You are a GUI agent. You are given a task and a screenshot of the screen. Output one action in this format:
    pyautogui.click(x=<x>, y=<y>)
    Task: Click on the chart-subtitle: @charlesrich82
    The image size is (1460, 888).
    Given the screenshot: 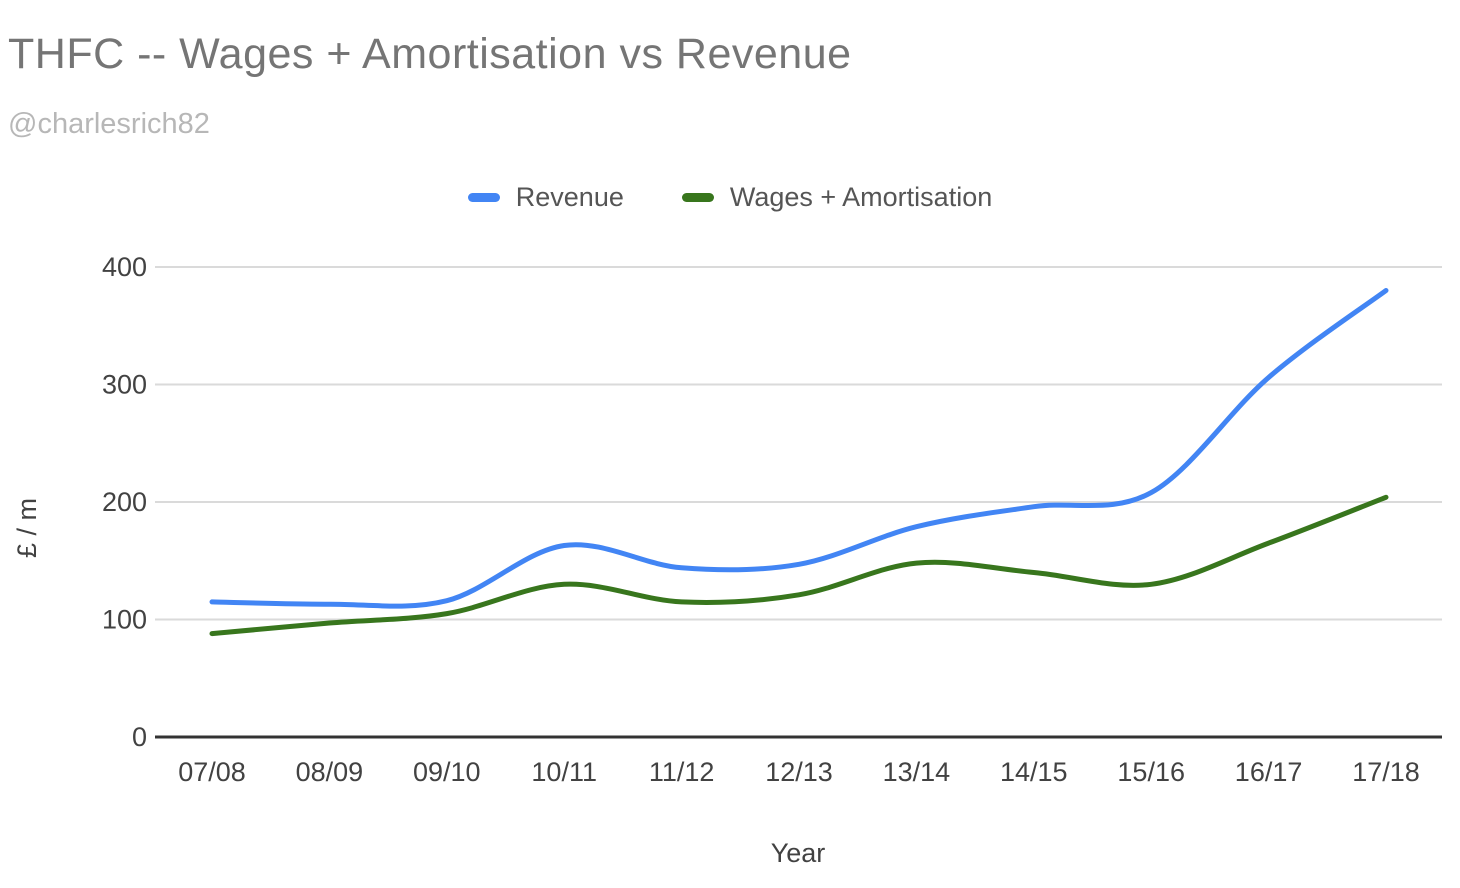 What is the action you would take?
    pyautogui.click(x=109, y=124)
    